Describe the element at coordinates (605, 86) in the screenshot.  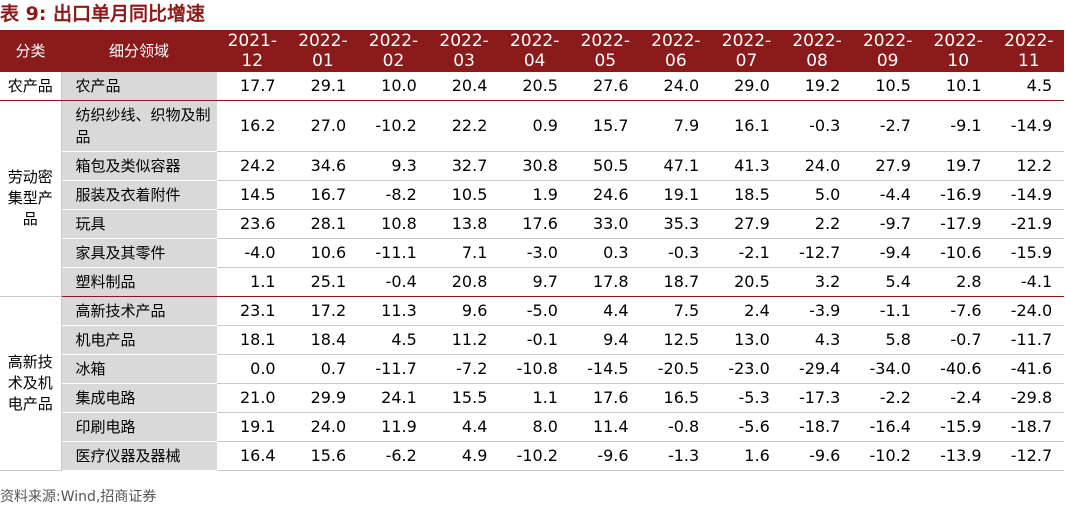
I see `value-cell: 27.6` at that location.